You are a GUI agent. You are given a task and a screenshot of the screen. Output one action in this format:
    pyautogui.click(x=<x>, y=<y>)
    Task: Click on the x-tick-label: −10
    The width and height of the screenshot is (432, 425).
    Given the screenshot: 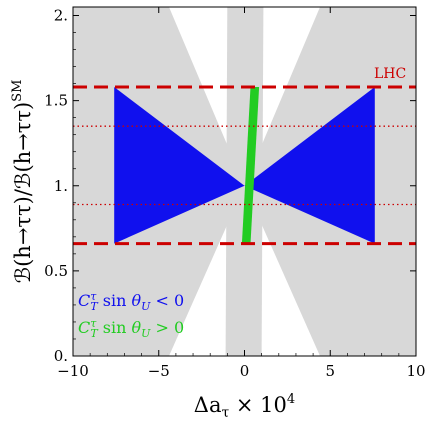 What is the action you would take?
    pyautogui.click(x=73, y=371)
    